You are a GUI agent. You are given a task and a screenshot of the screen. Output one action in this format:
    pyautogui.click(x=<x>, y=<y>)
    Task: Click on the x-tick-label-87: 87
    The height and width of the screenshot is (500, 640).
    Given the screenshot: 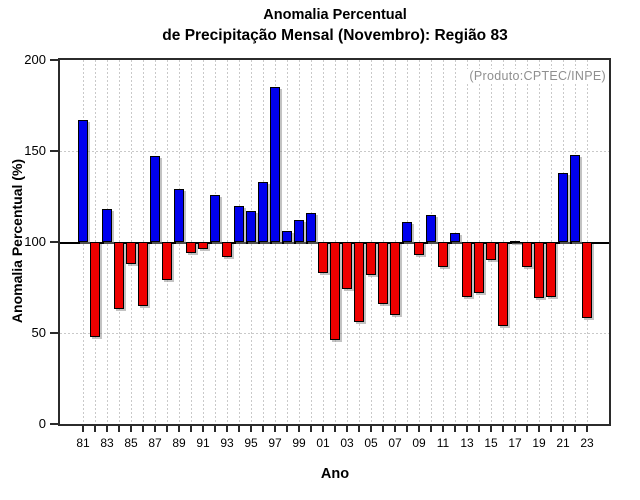 What is the action you would take?
    pyautogui.click(x=155, y=443)
    